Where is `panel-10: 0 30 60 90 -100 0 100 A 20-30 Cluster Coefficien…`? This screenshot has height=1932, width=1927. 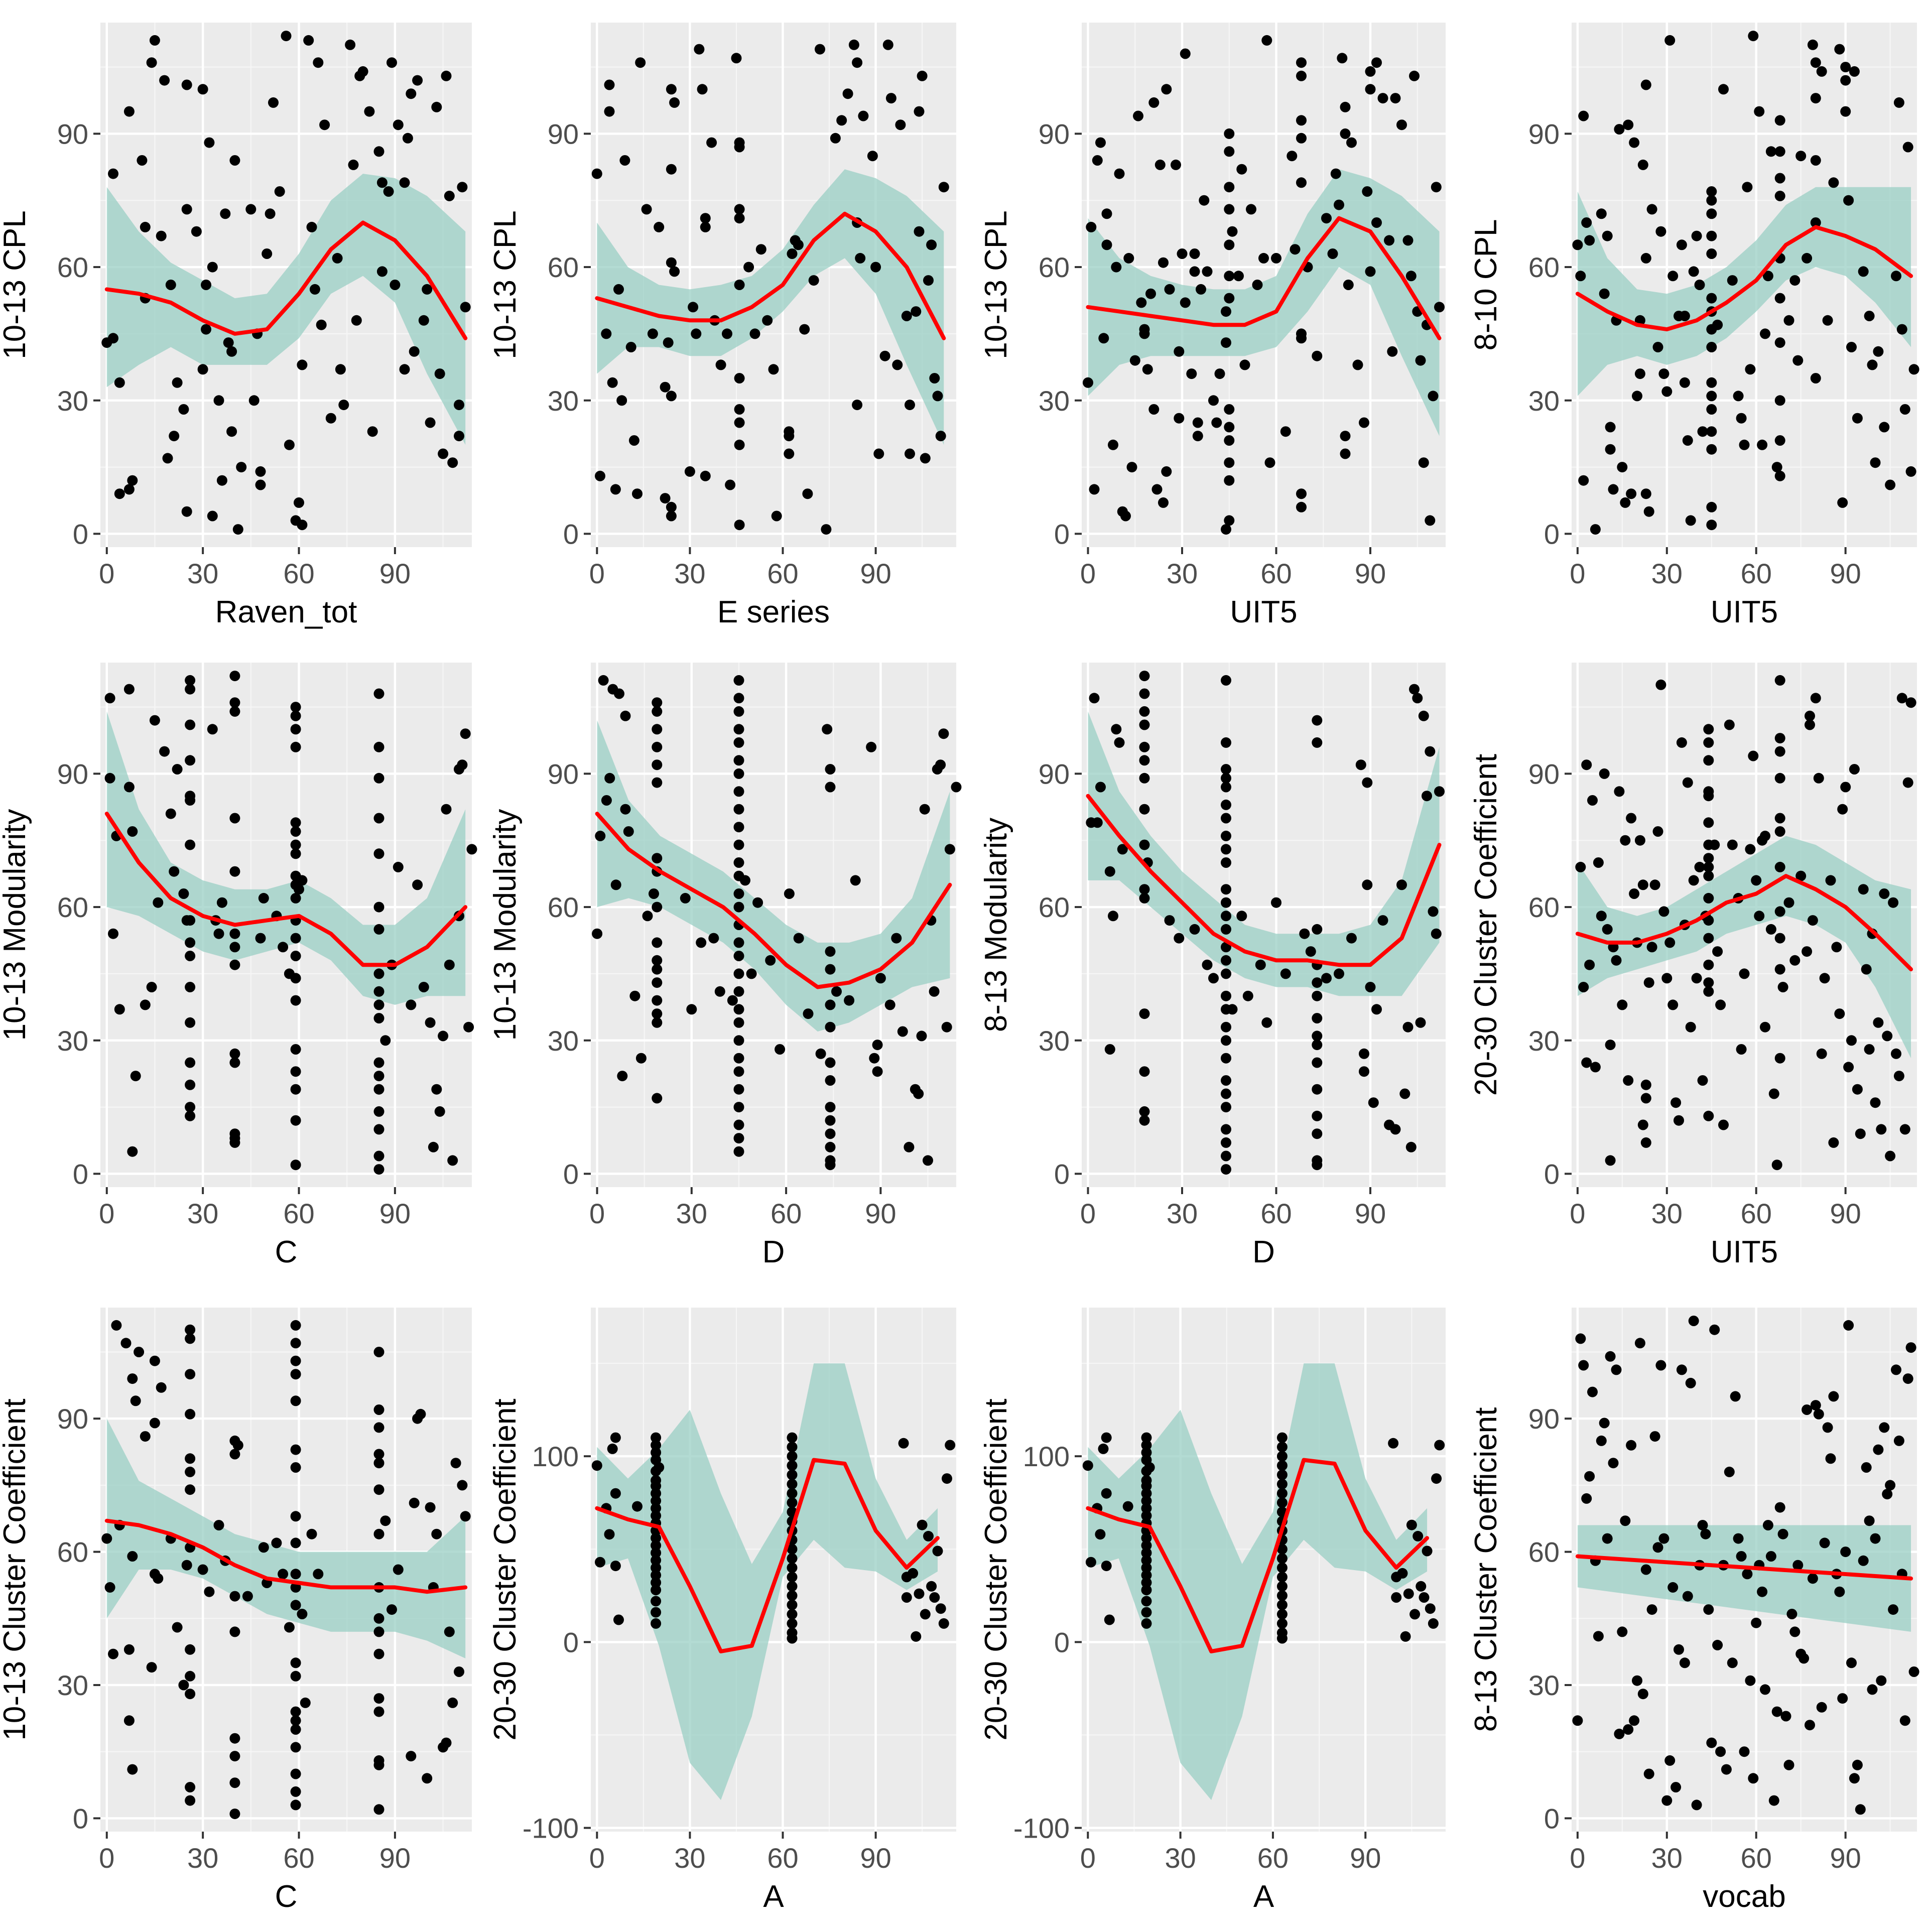
panel-10: 0 30 60 90 -100 0 100 A 20-30 Cluster Coefficien… is located at coordinates (722, 1611).